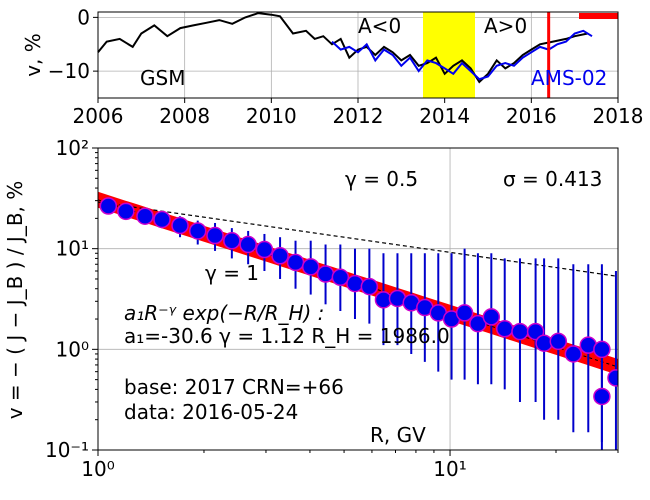 The width and height of the screenshot is (650, 500). I want to click on top-annotation-a-pos: A>0, so click(505, 26).